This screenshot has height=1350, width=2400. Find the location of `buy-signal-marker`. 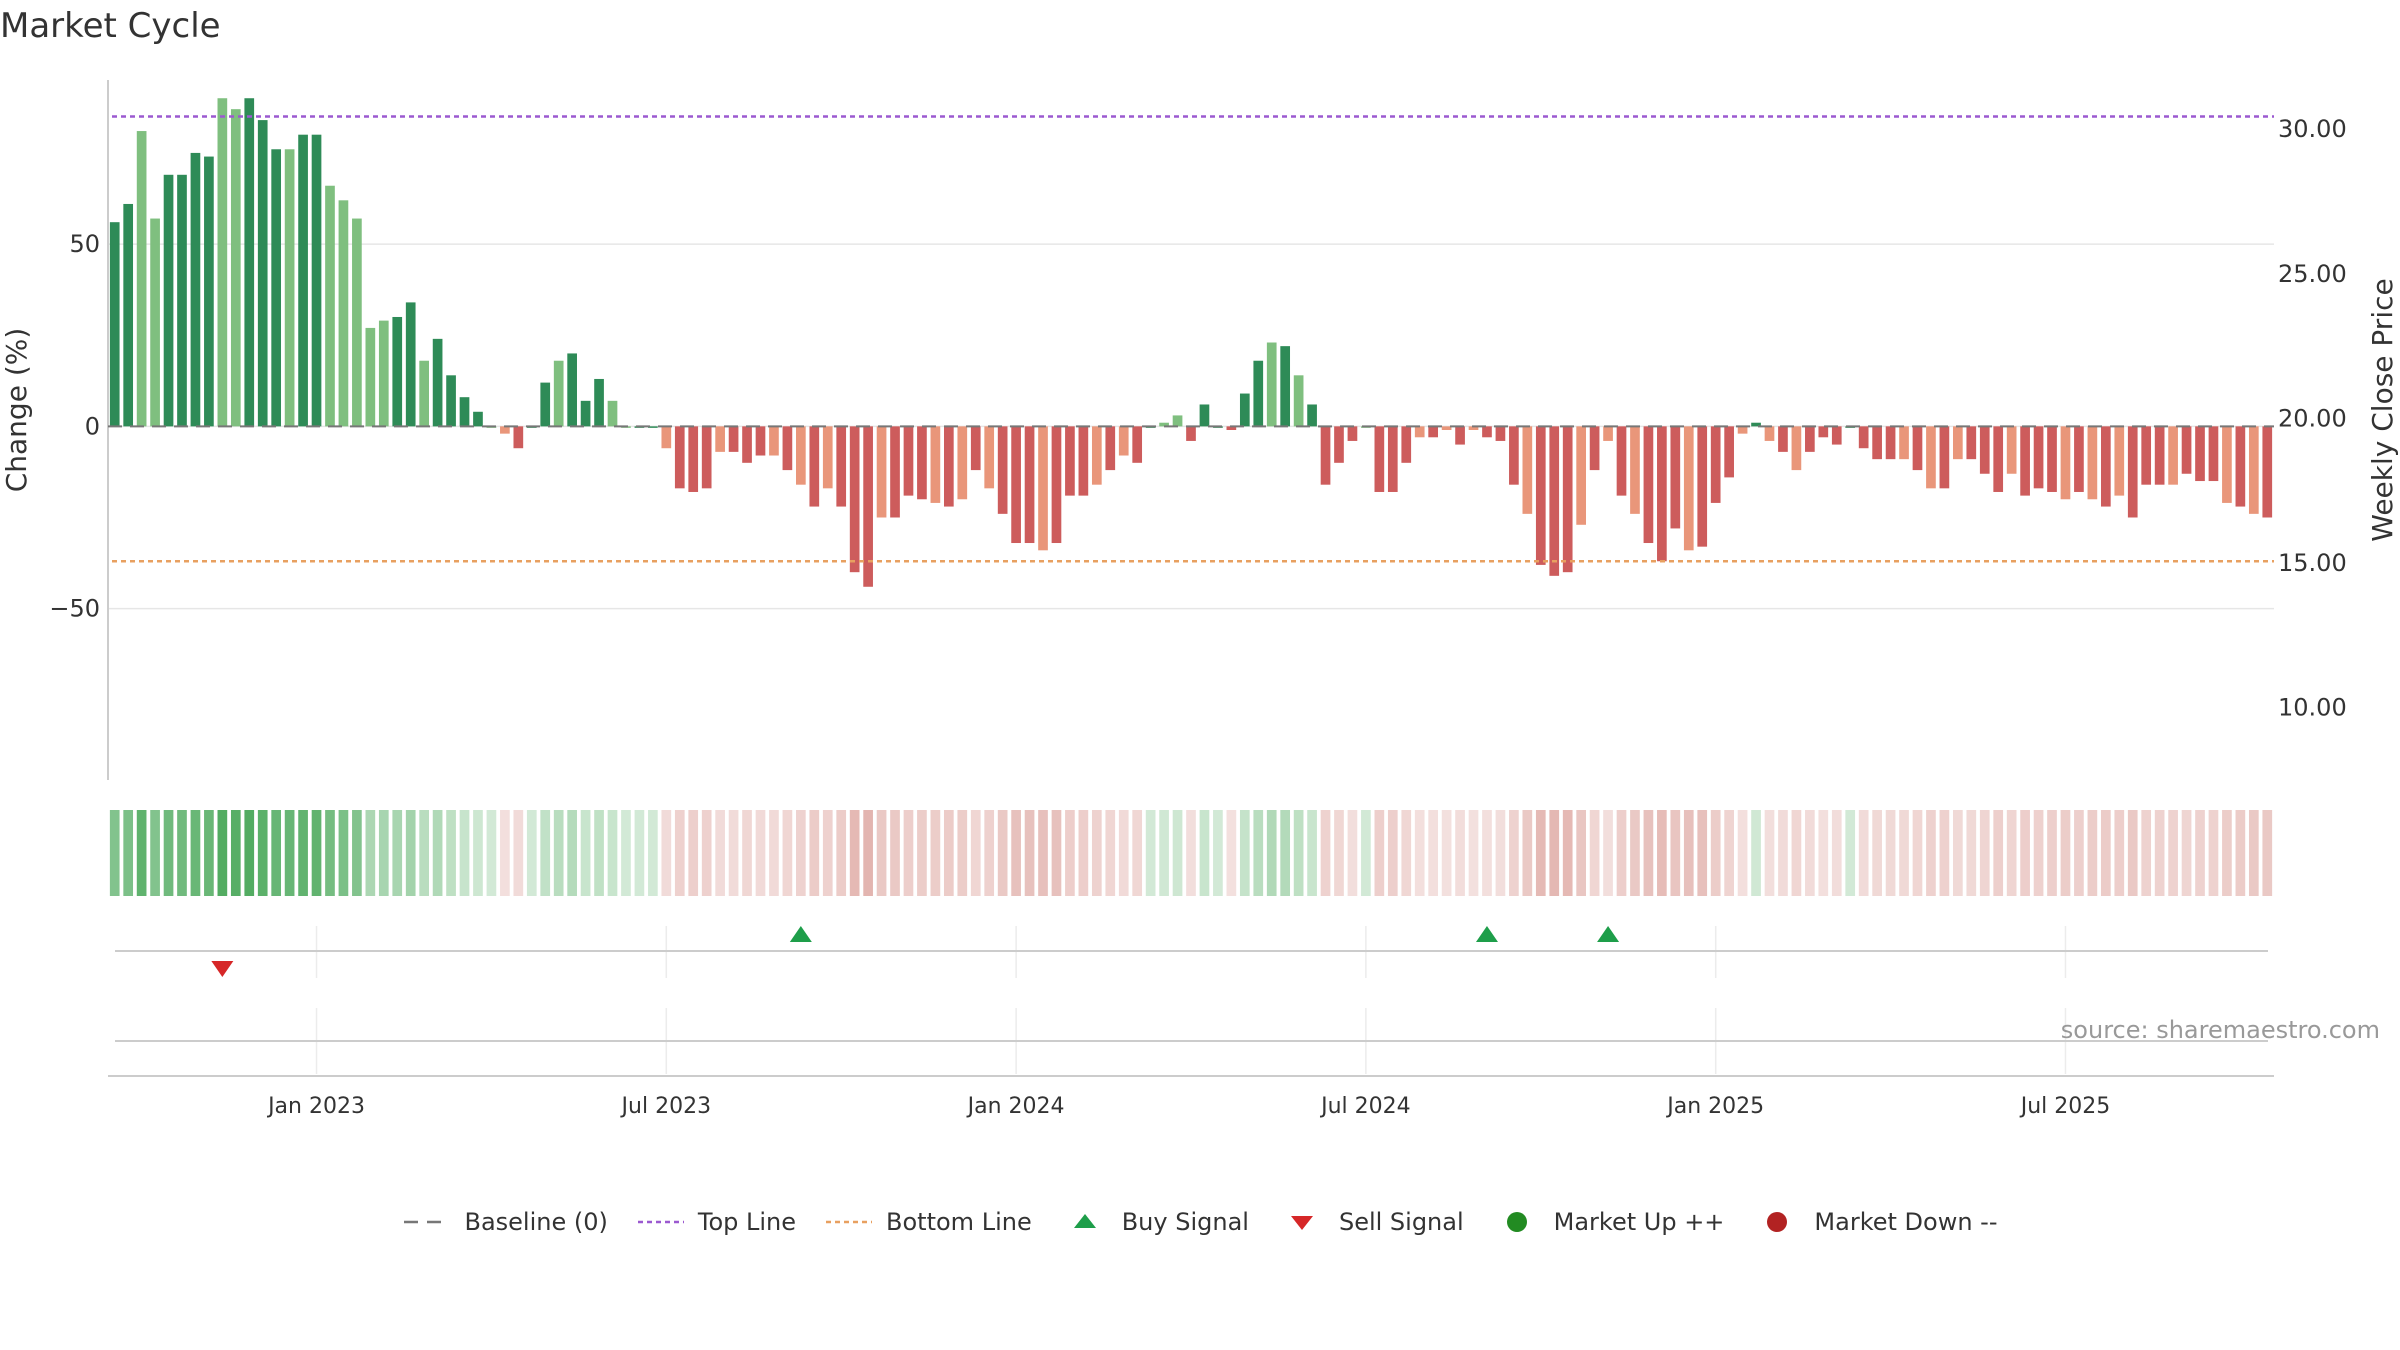

buy-signal-marker is located at coordinates (800, 934).